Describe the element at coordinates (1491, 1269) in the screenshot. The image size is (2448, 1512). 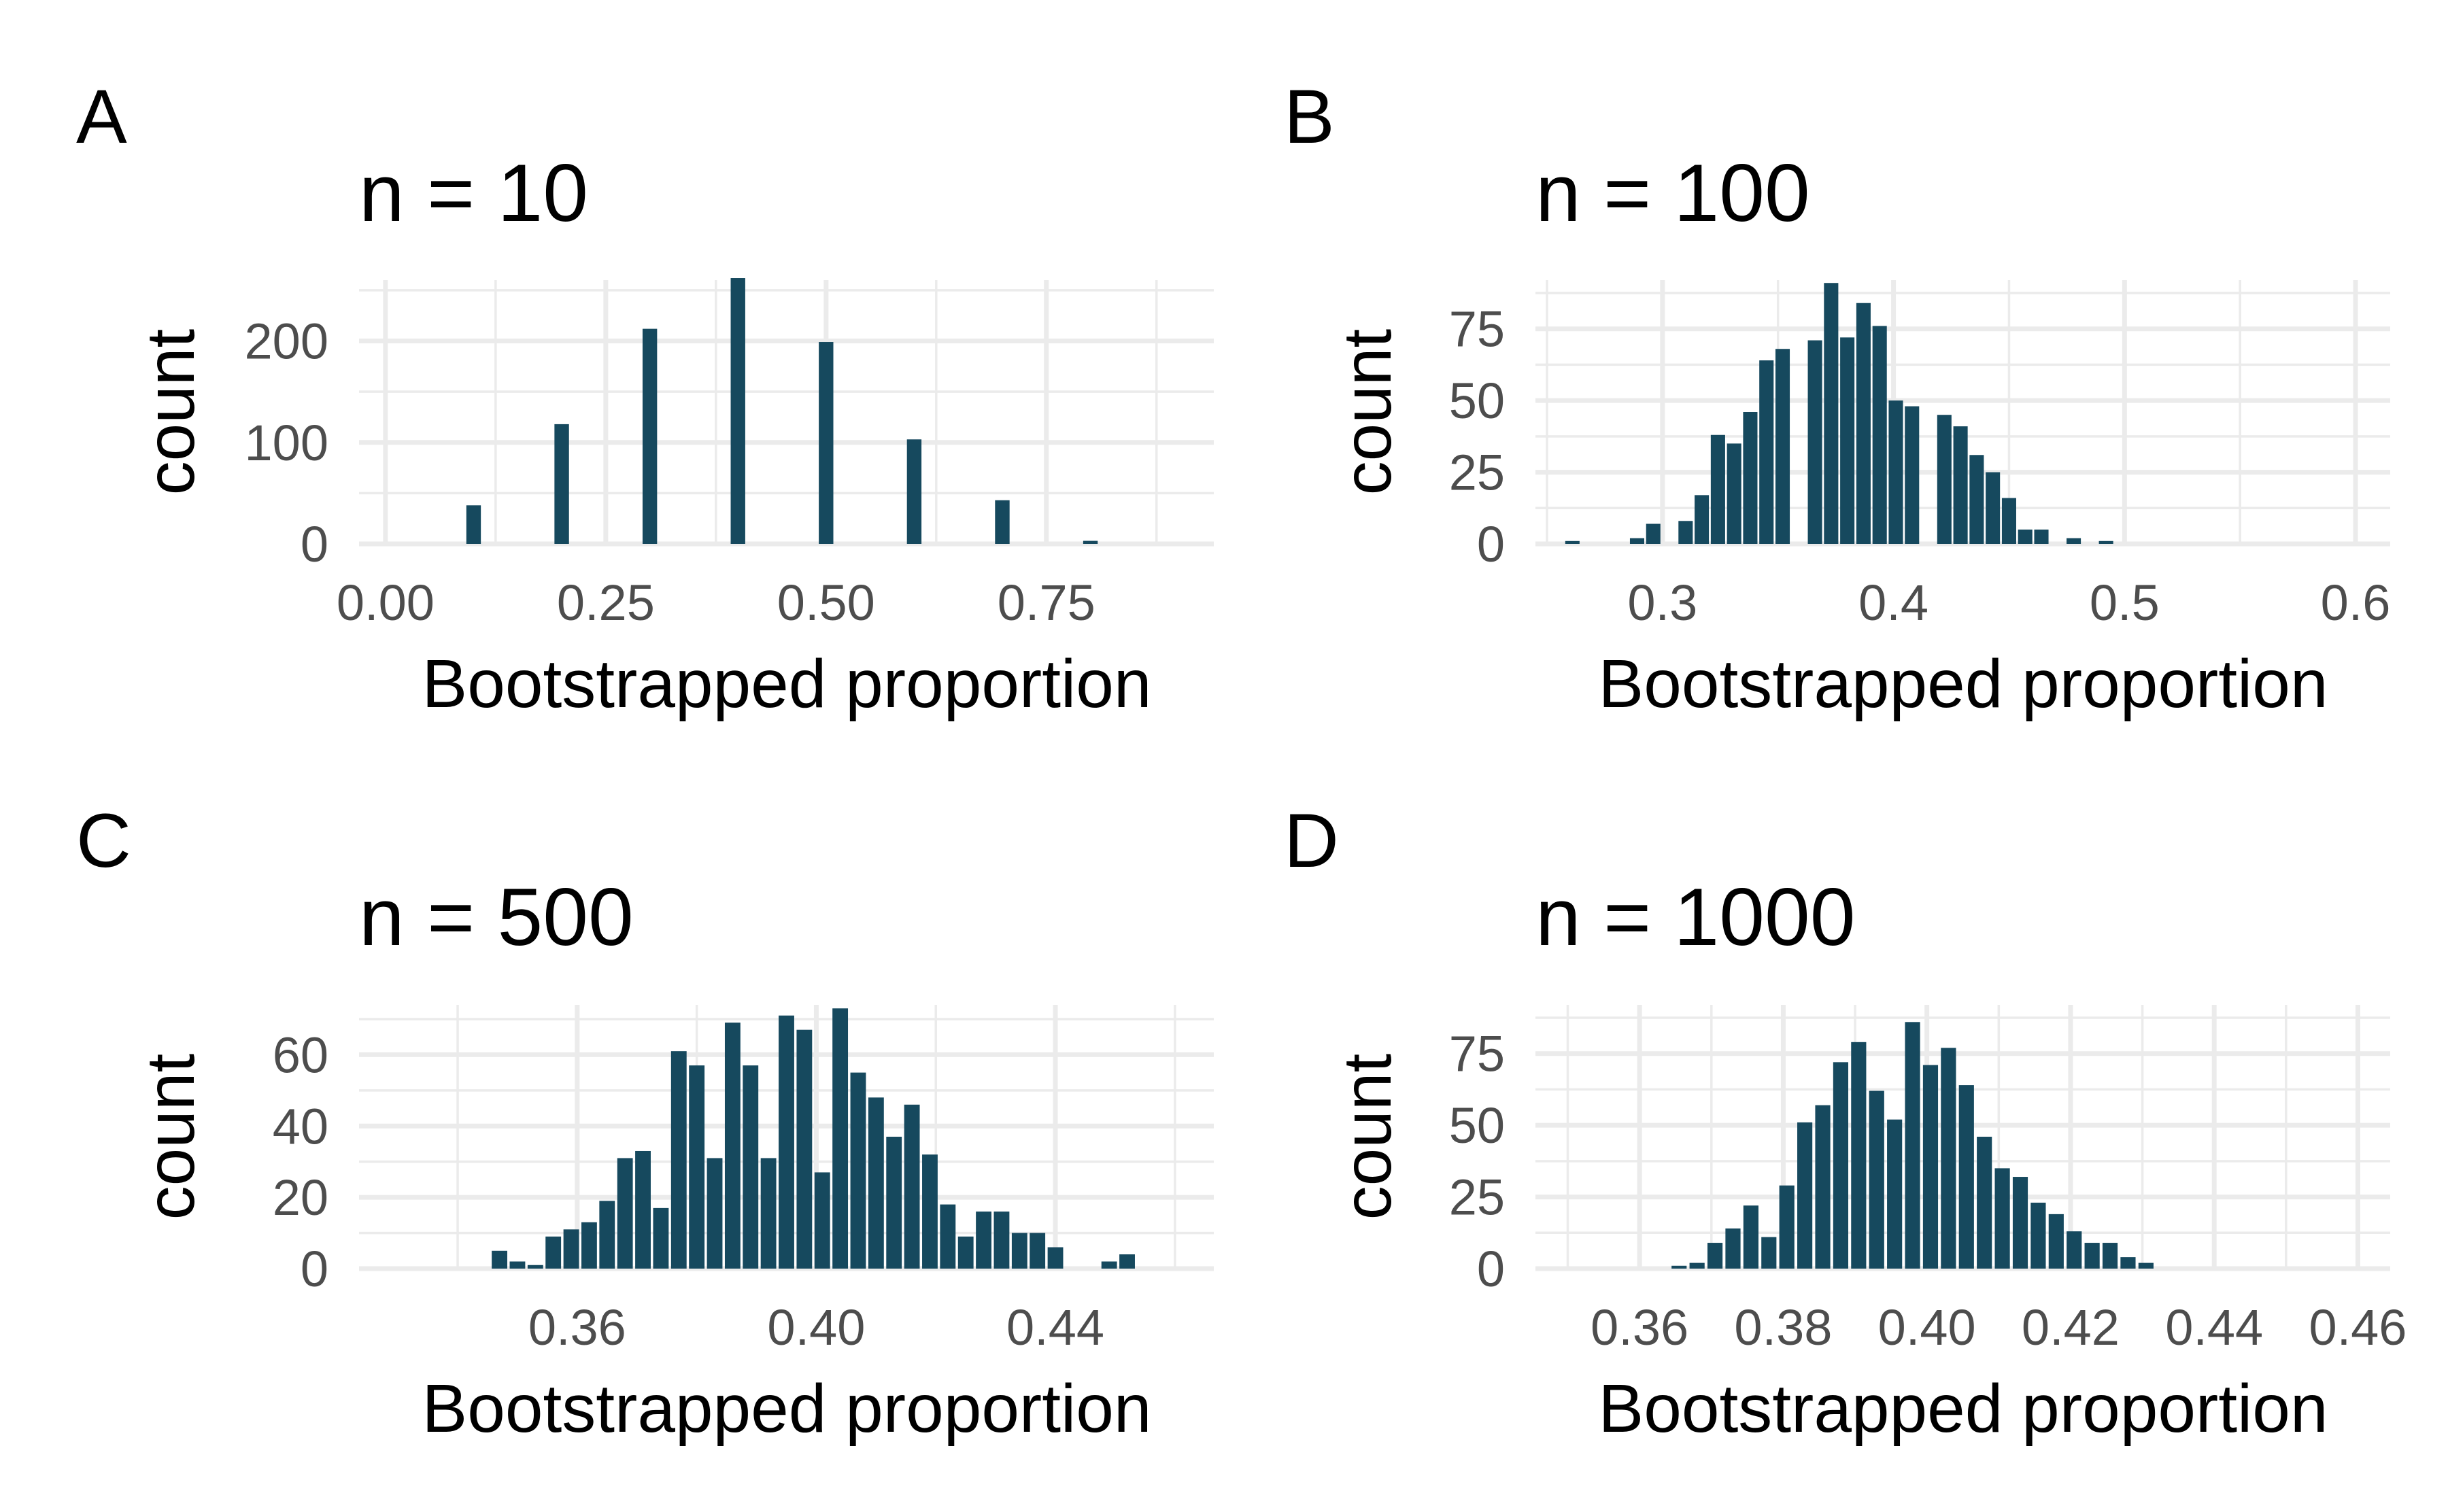
I see `panel-d-y-tick-label: 0` at that location.